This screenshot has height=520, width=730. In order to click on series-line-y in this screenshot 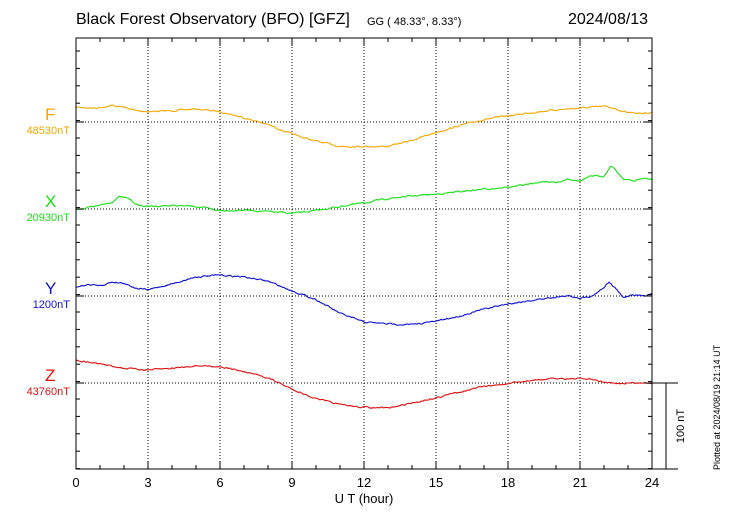, I will do `click(363, 299)`.